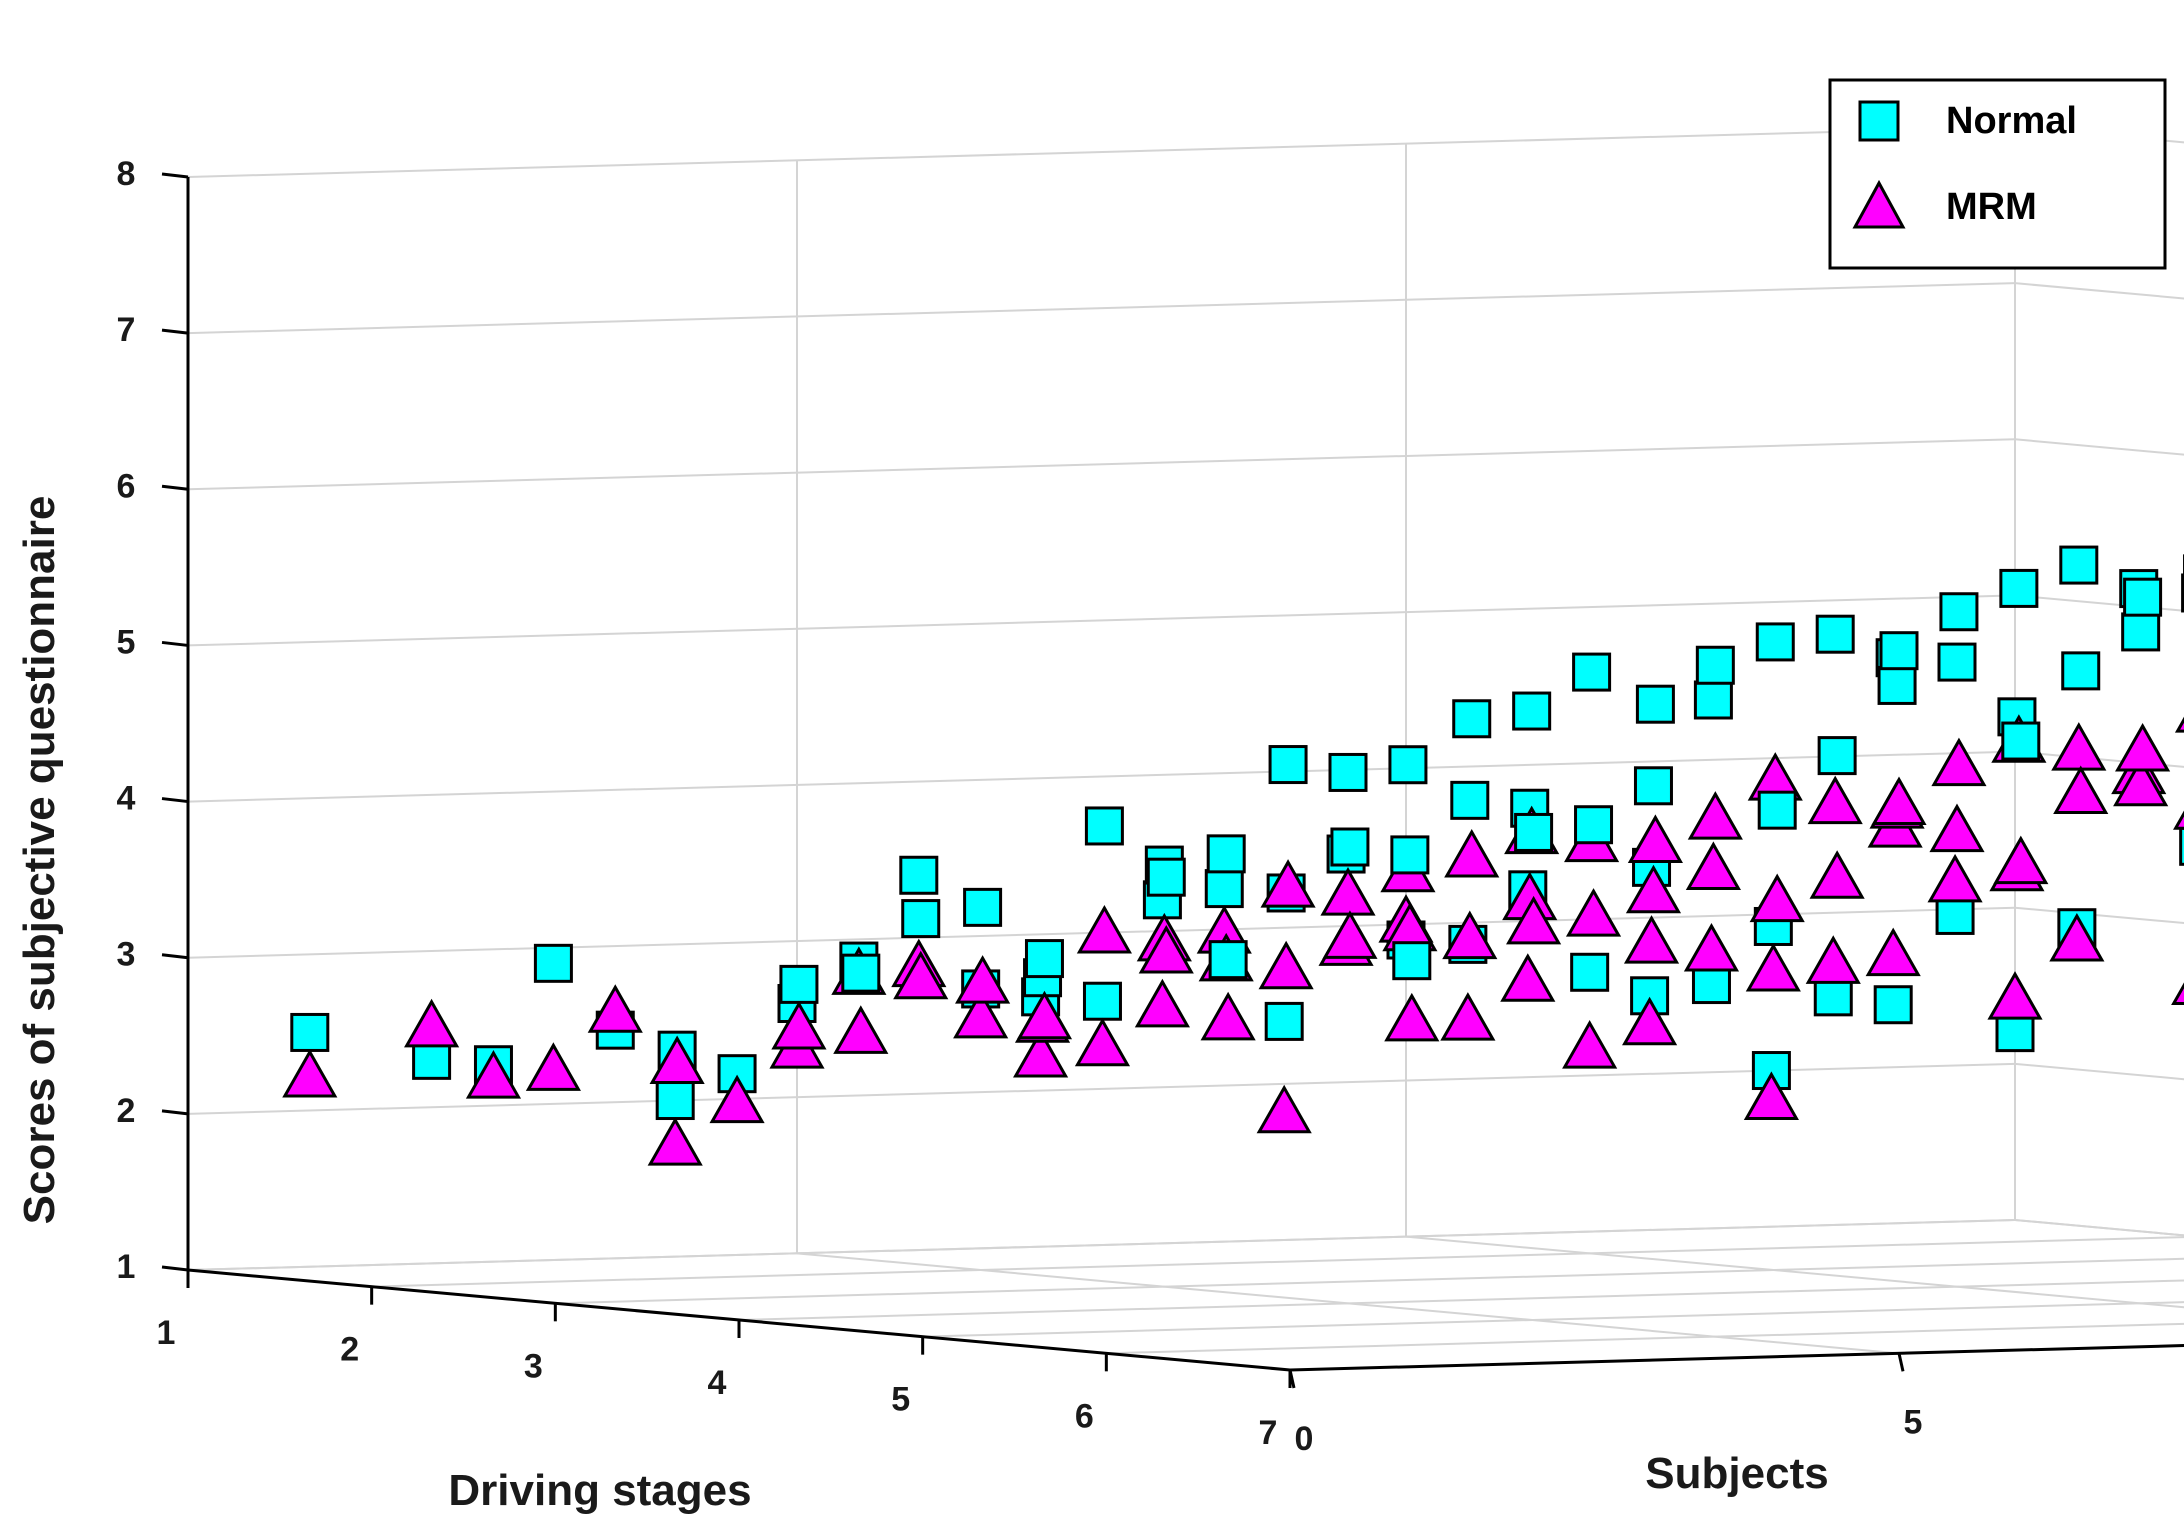 The image size is (2184, 1531). I want to click on y-tick, so click(1292, 1379).